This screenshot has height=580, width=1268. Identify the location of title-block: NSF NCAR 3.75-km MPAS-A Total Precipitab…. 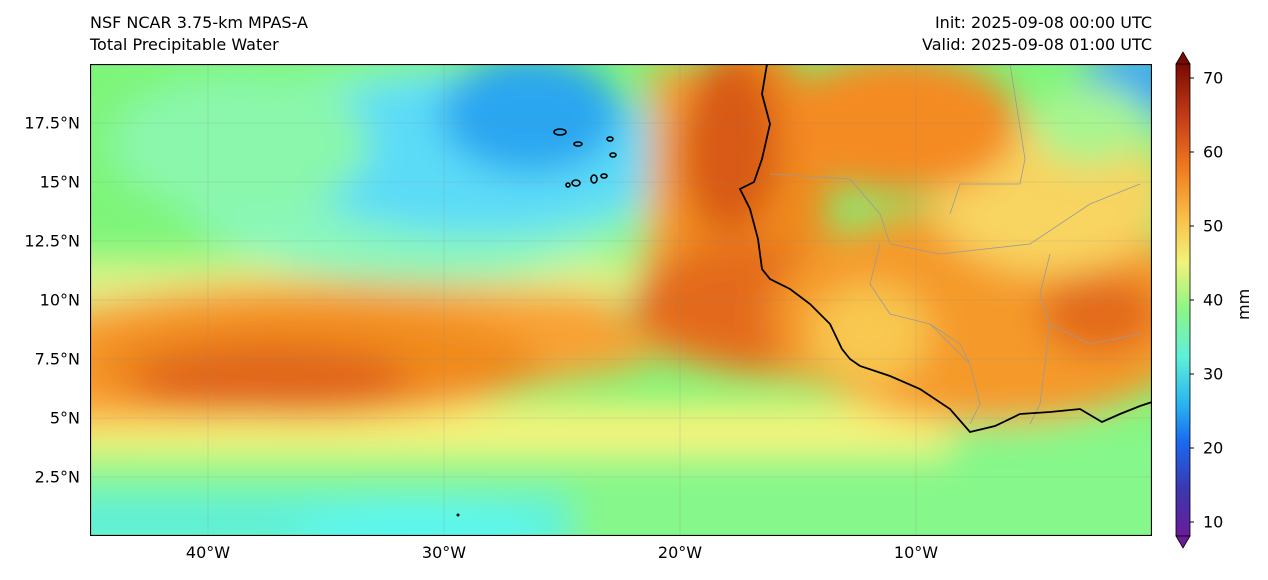
(199, 34).